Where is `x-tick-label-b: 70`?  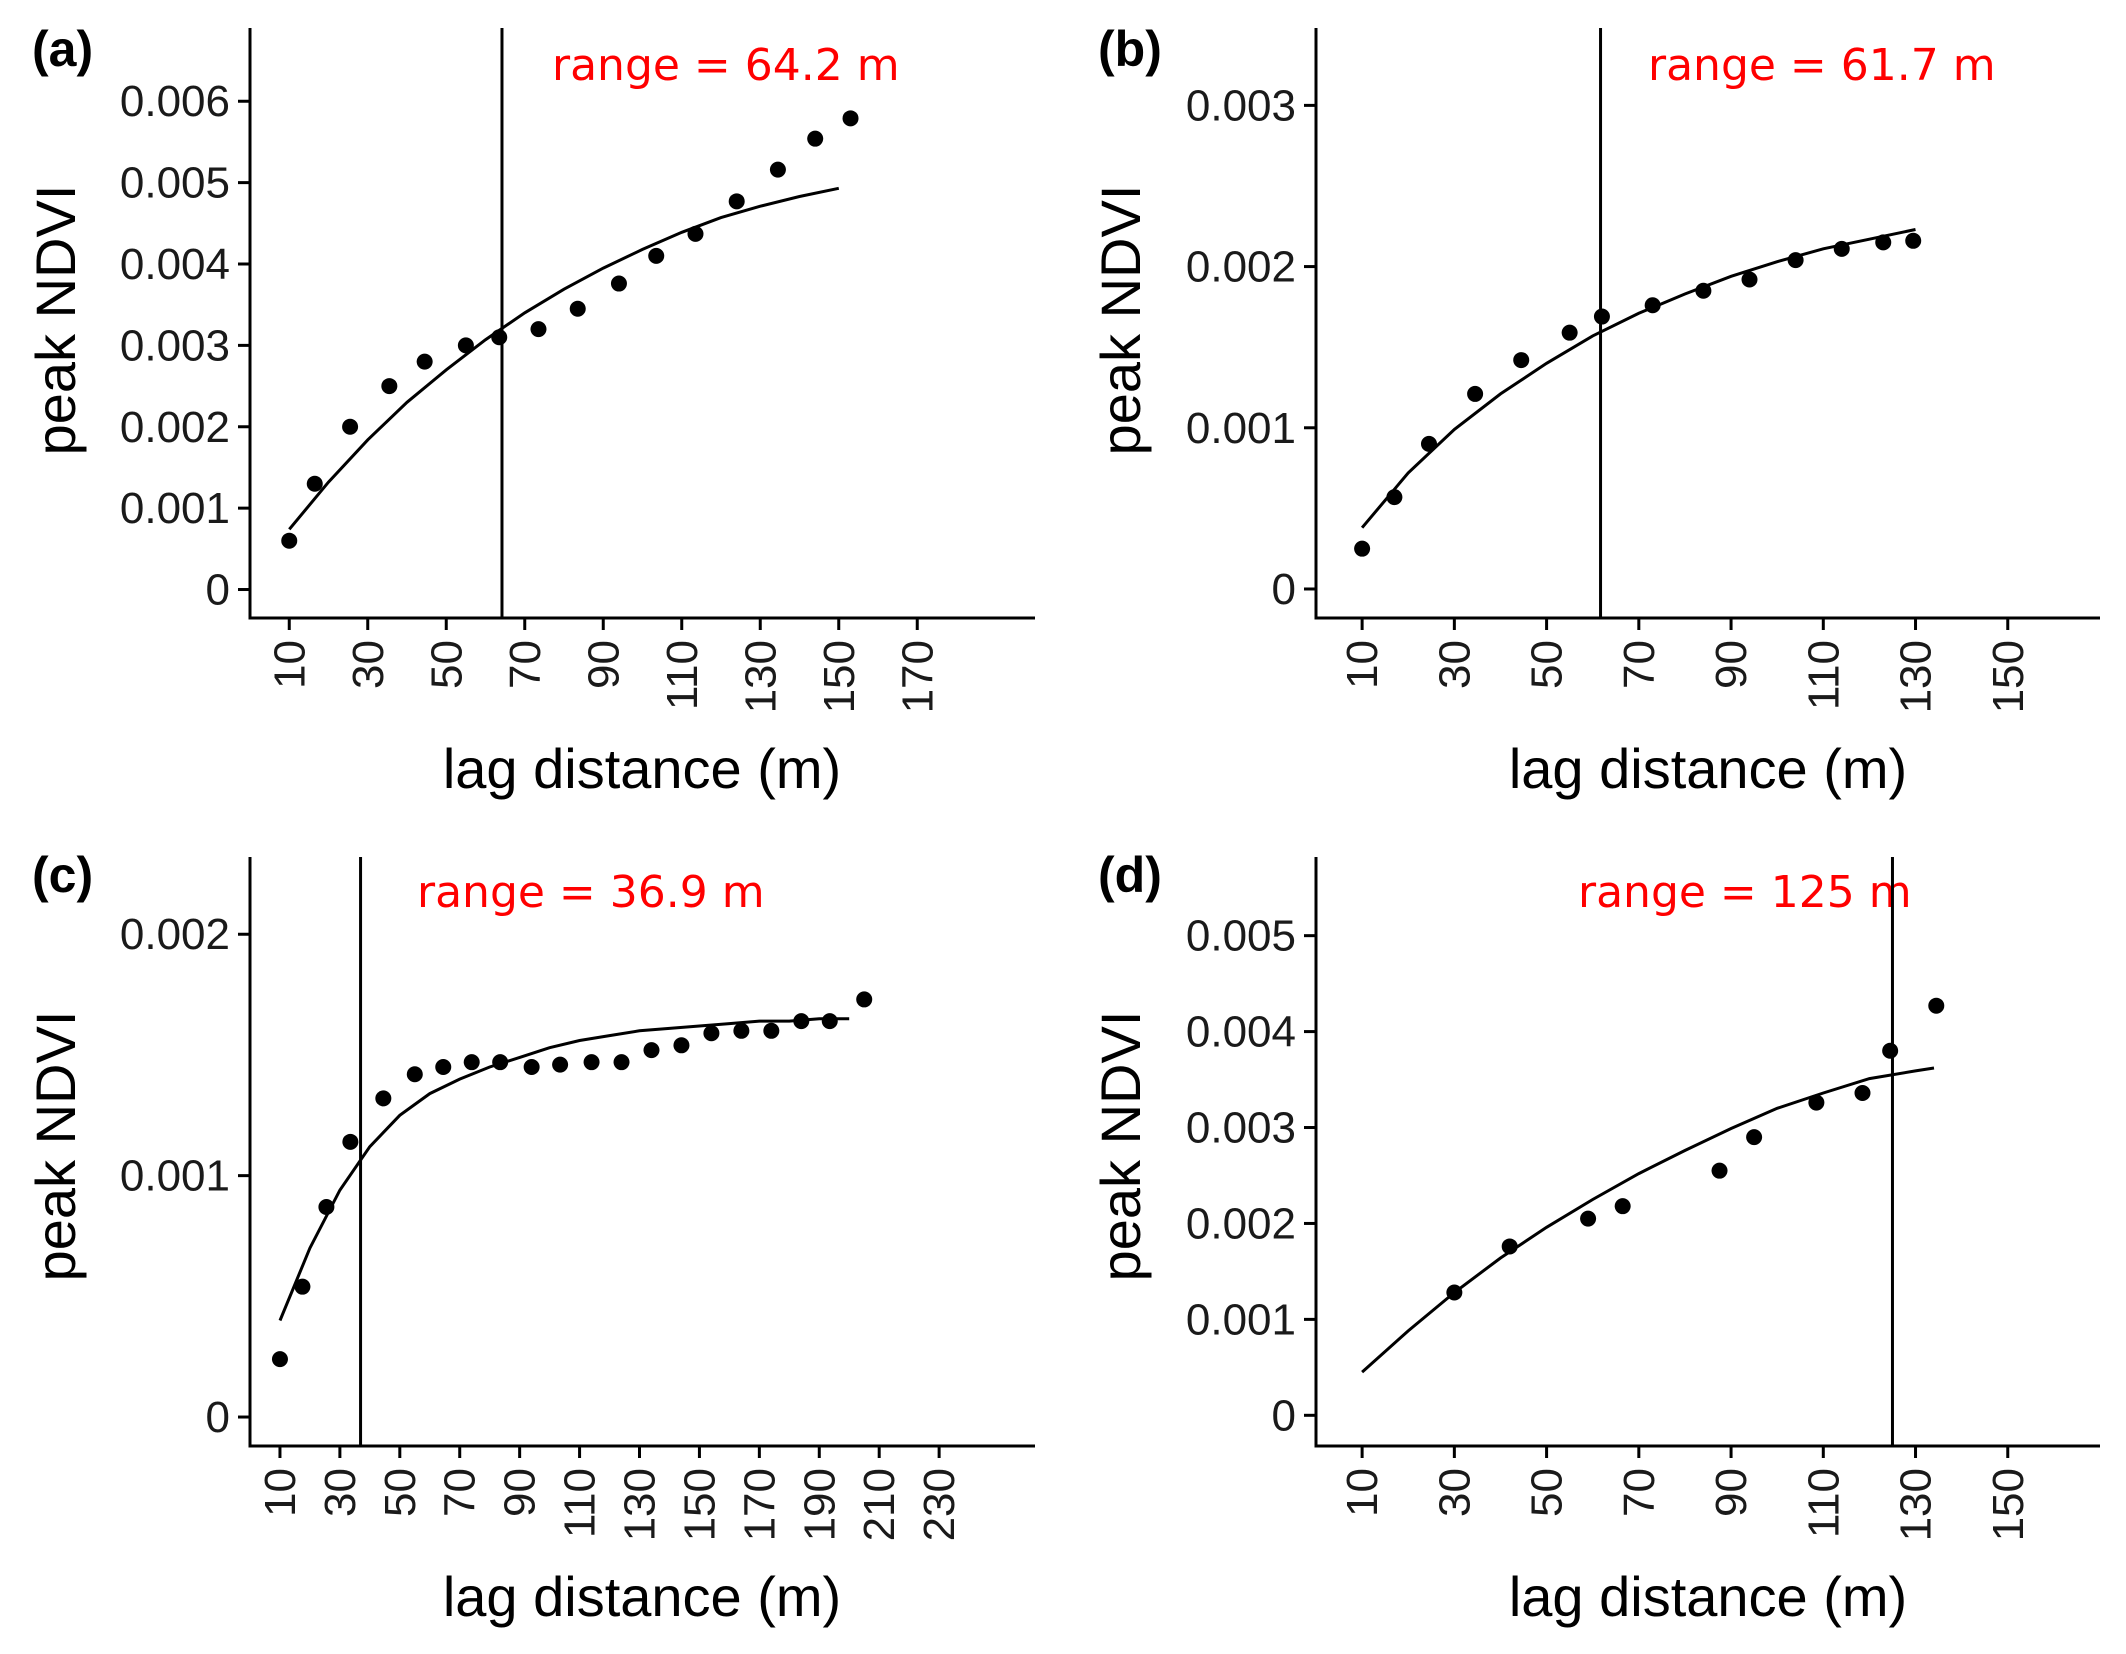 x-tick-label-b: 70 is located at coordinates (1639, 664).